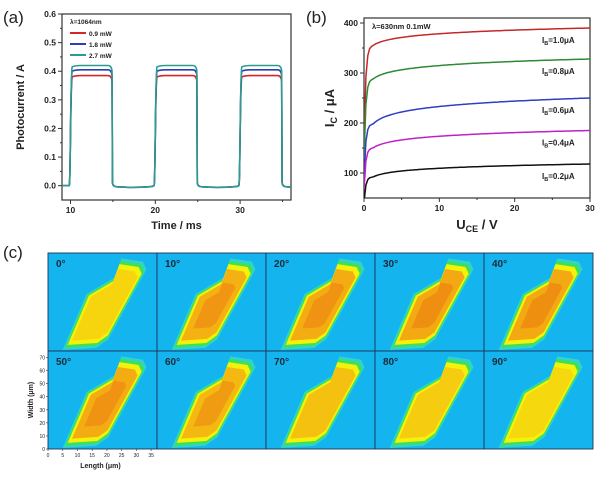  What do you see at coordinates (50, 71) in the screenshot?
I see `y-tick-label: 0.4` at bounding box center [50, 71].